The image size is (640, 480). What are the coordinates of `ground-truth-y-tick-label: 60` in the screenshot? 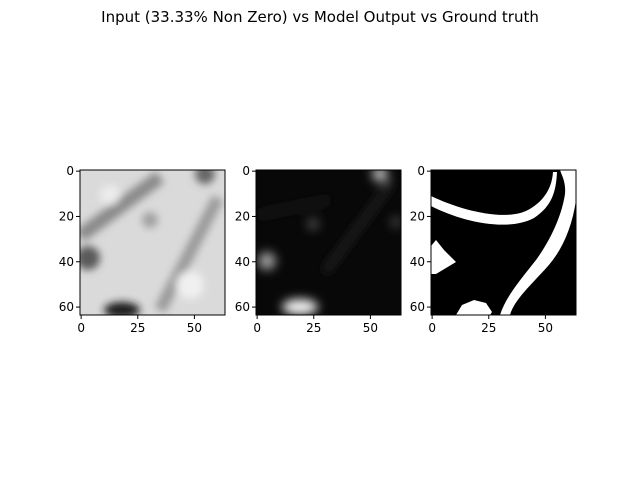 It's located at (417, 307).